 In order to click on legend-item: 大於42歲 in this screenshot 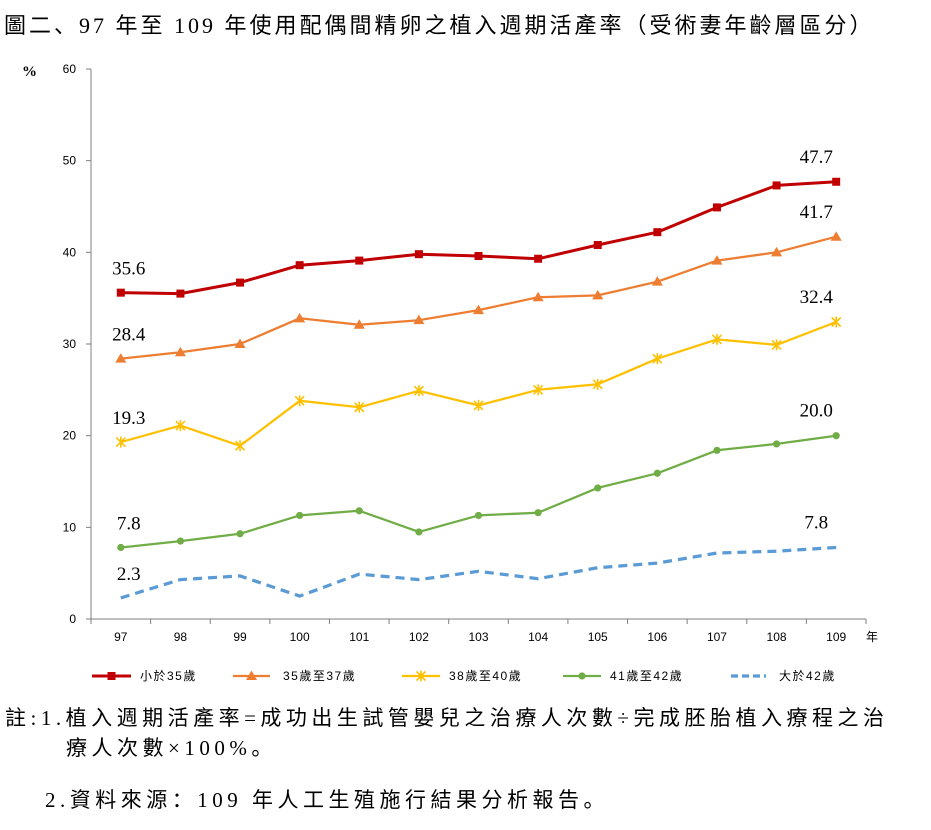, I will do `click(782, 675)`.